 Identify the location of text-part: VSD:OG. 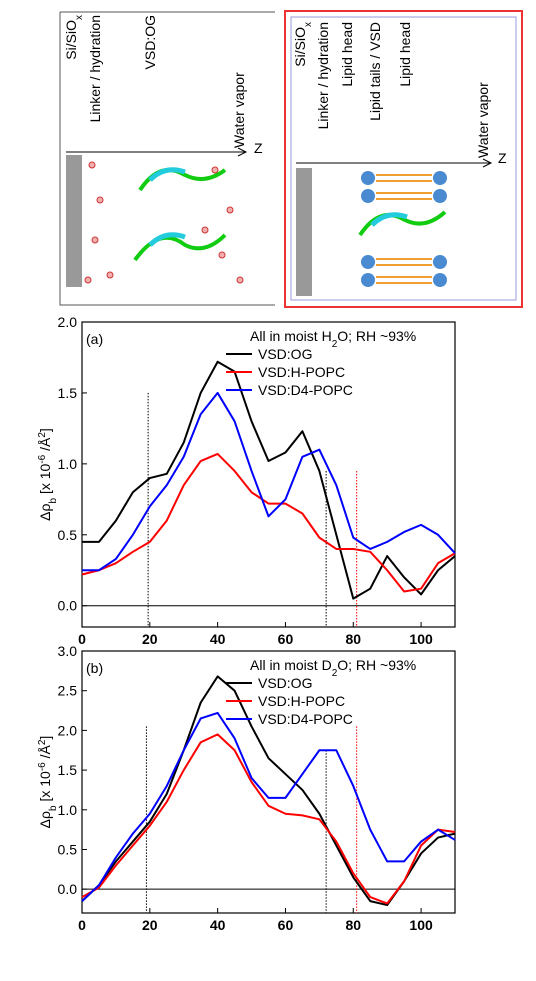
(150, 42).